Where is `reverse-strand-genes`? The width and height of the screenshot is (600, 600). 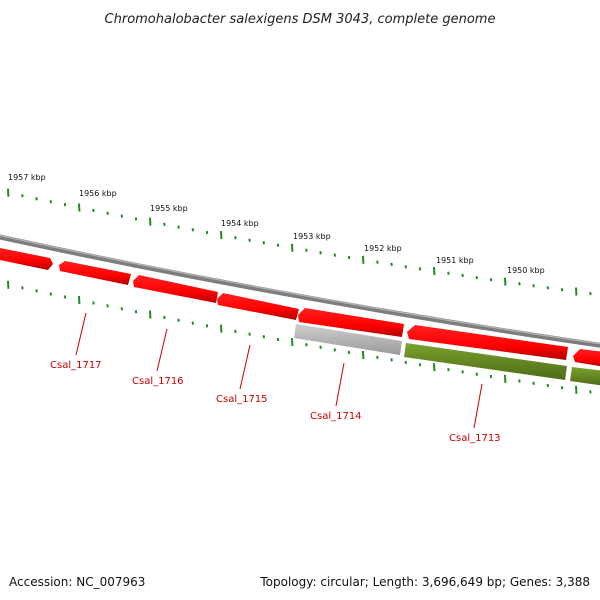 reverse-strand-genes is located at coordinates (447, 355).